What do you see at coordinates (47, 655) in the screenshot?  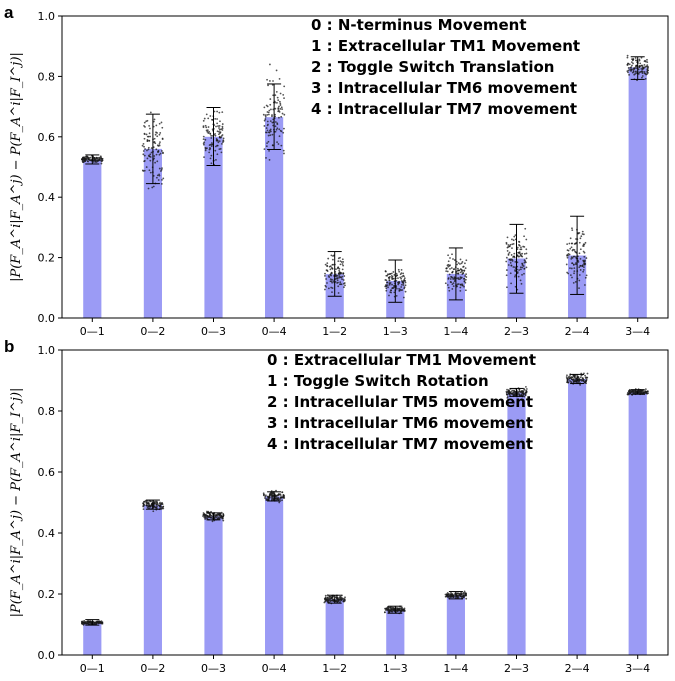 I see `y-tick-label: 0.0` at bounding box center [47, 655].